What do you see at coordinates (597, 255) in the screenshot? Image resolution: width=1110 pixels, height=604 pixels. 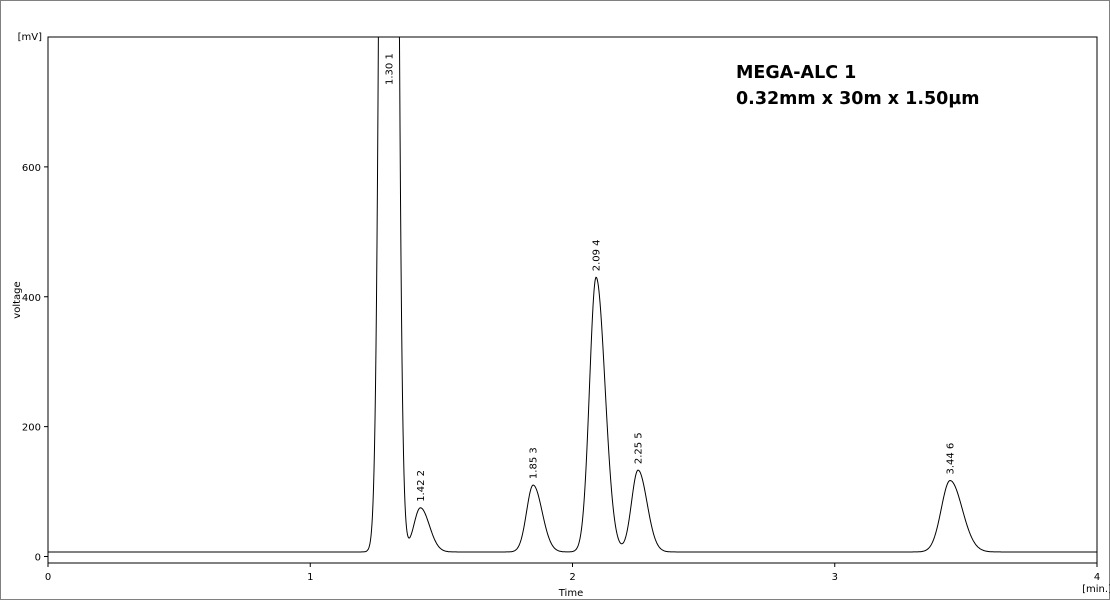 I see `peak-label-4: 2.09 4` at bounding box center [597, 255].